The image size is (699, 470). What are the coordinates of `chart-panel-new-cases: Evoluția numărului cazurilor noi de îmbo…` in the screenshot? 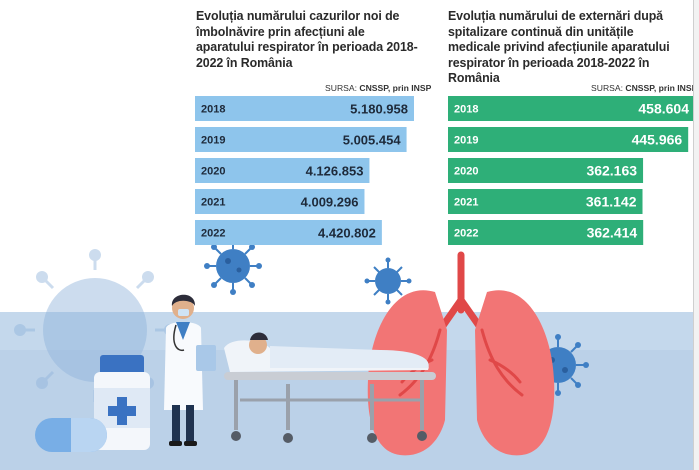 It's located at (316, 35).